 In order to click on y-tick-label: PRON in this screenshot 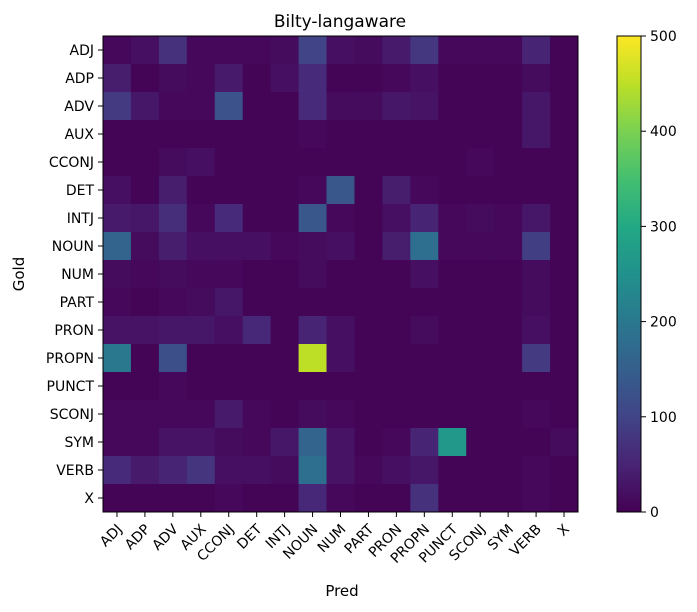, I will do `click(74, 331)`.